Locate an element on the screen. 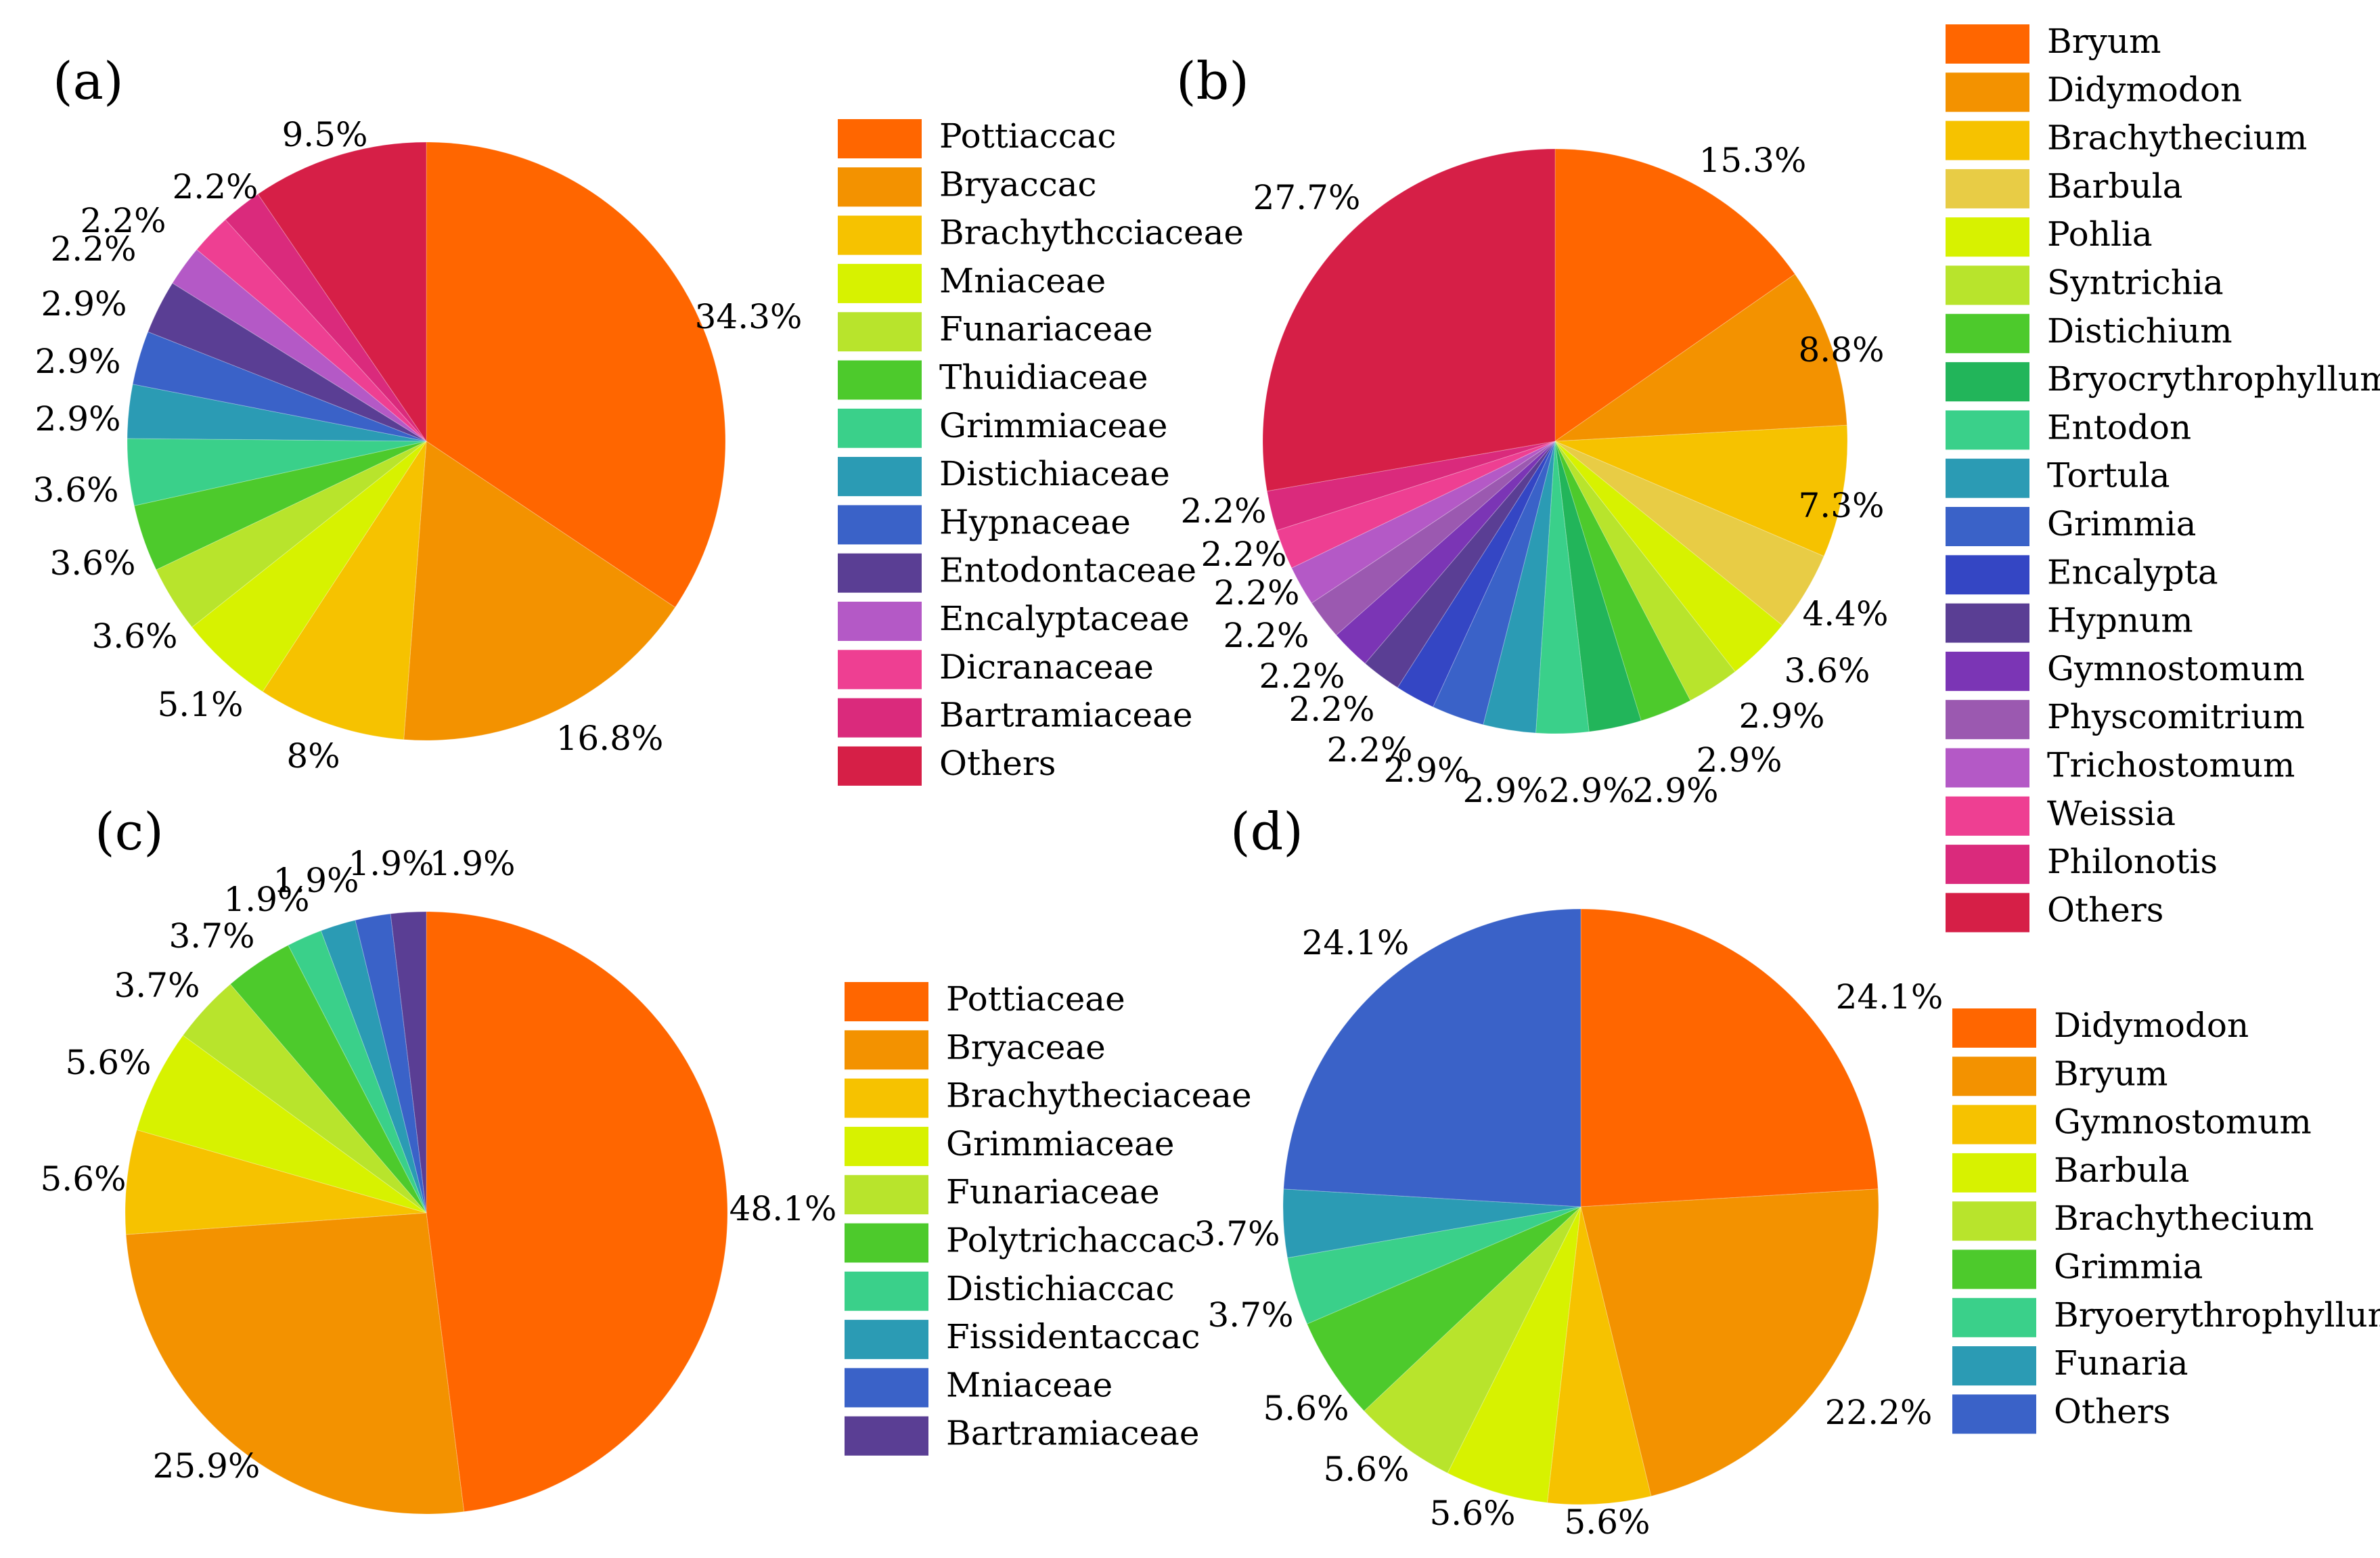 The image size is (2380, 1558). panel-c-legend-swatch-bryaceae is located at coordinates (886, 1050).